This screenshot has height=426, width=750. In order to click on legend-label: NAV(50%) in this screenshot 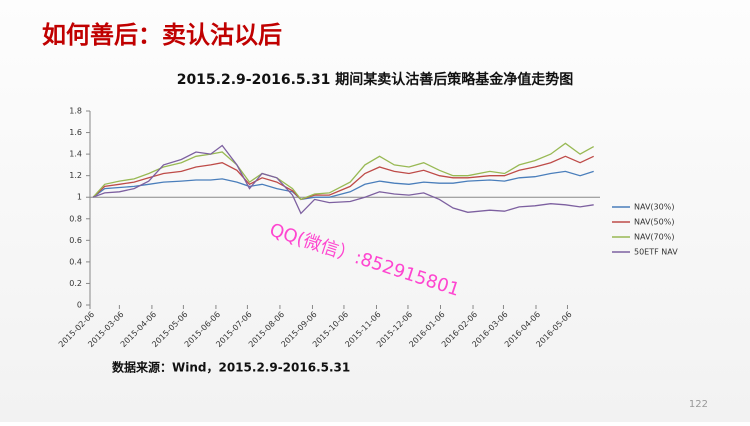, I will do `click(654, 222)`.